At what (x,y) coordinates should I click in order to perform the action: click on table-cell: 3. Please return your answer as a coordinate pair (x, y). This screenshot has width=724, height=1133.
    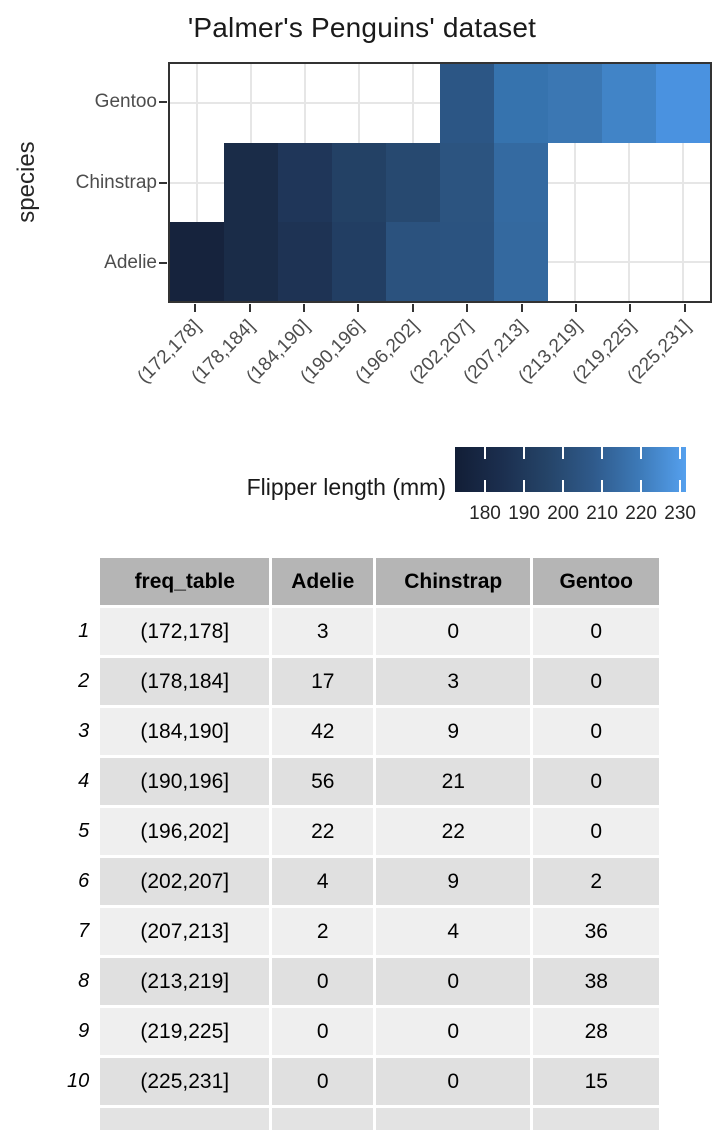
    Looking at the image, I should click on (323, 631).